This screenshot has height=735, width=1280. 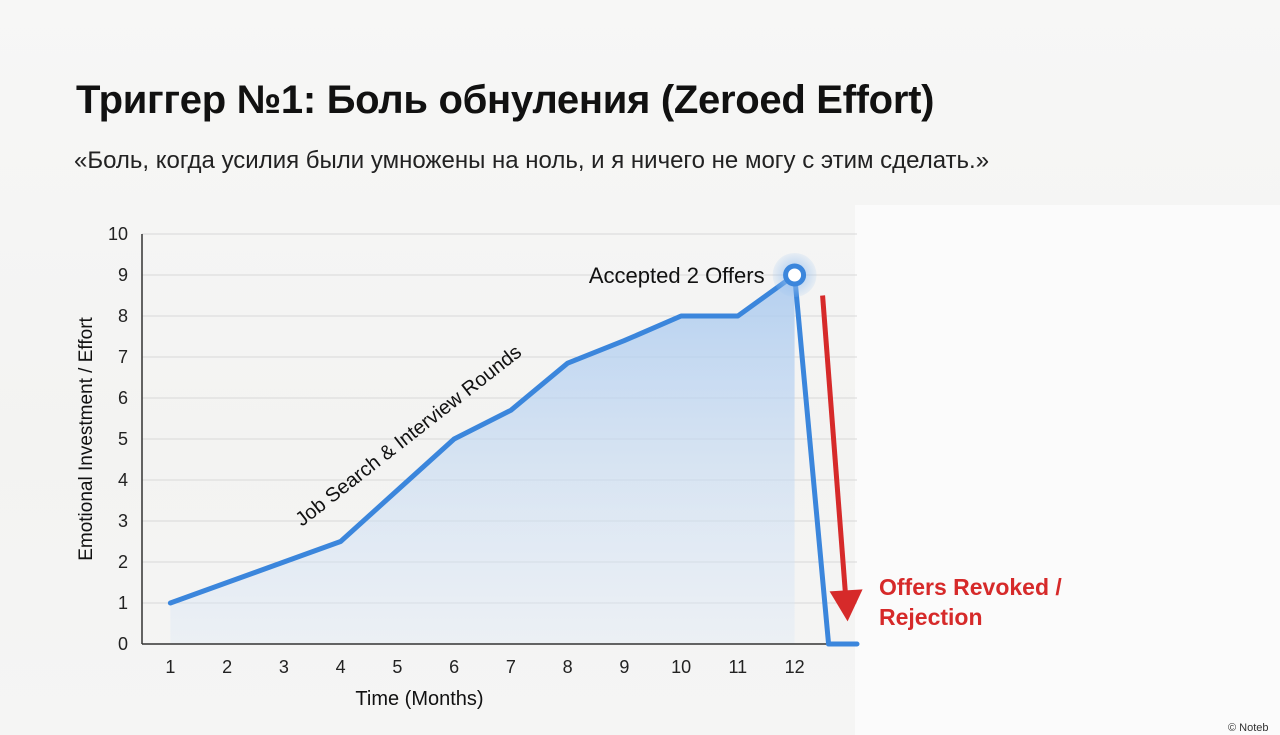 What do you see at coordinates (795, 667) in the screenshot?
I see `x-tick-label: 12` at bounding box center [795, 667].